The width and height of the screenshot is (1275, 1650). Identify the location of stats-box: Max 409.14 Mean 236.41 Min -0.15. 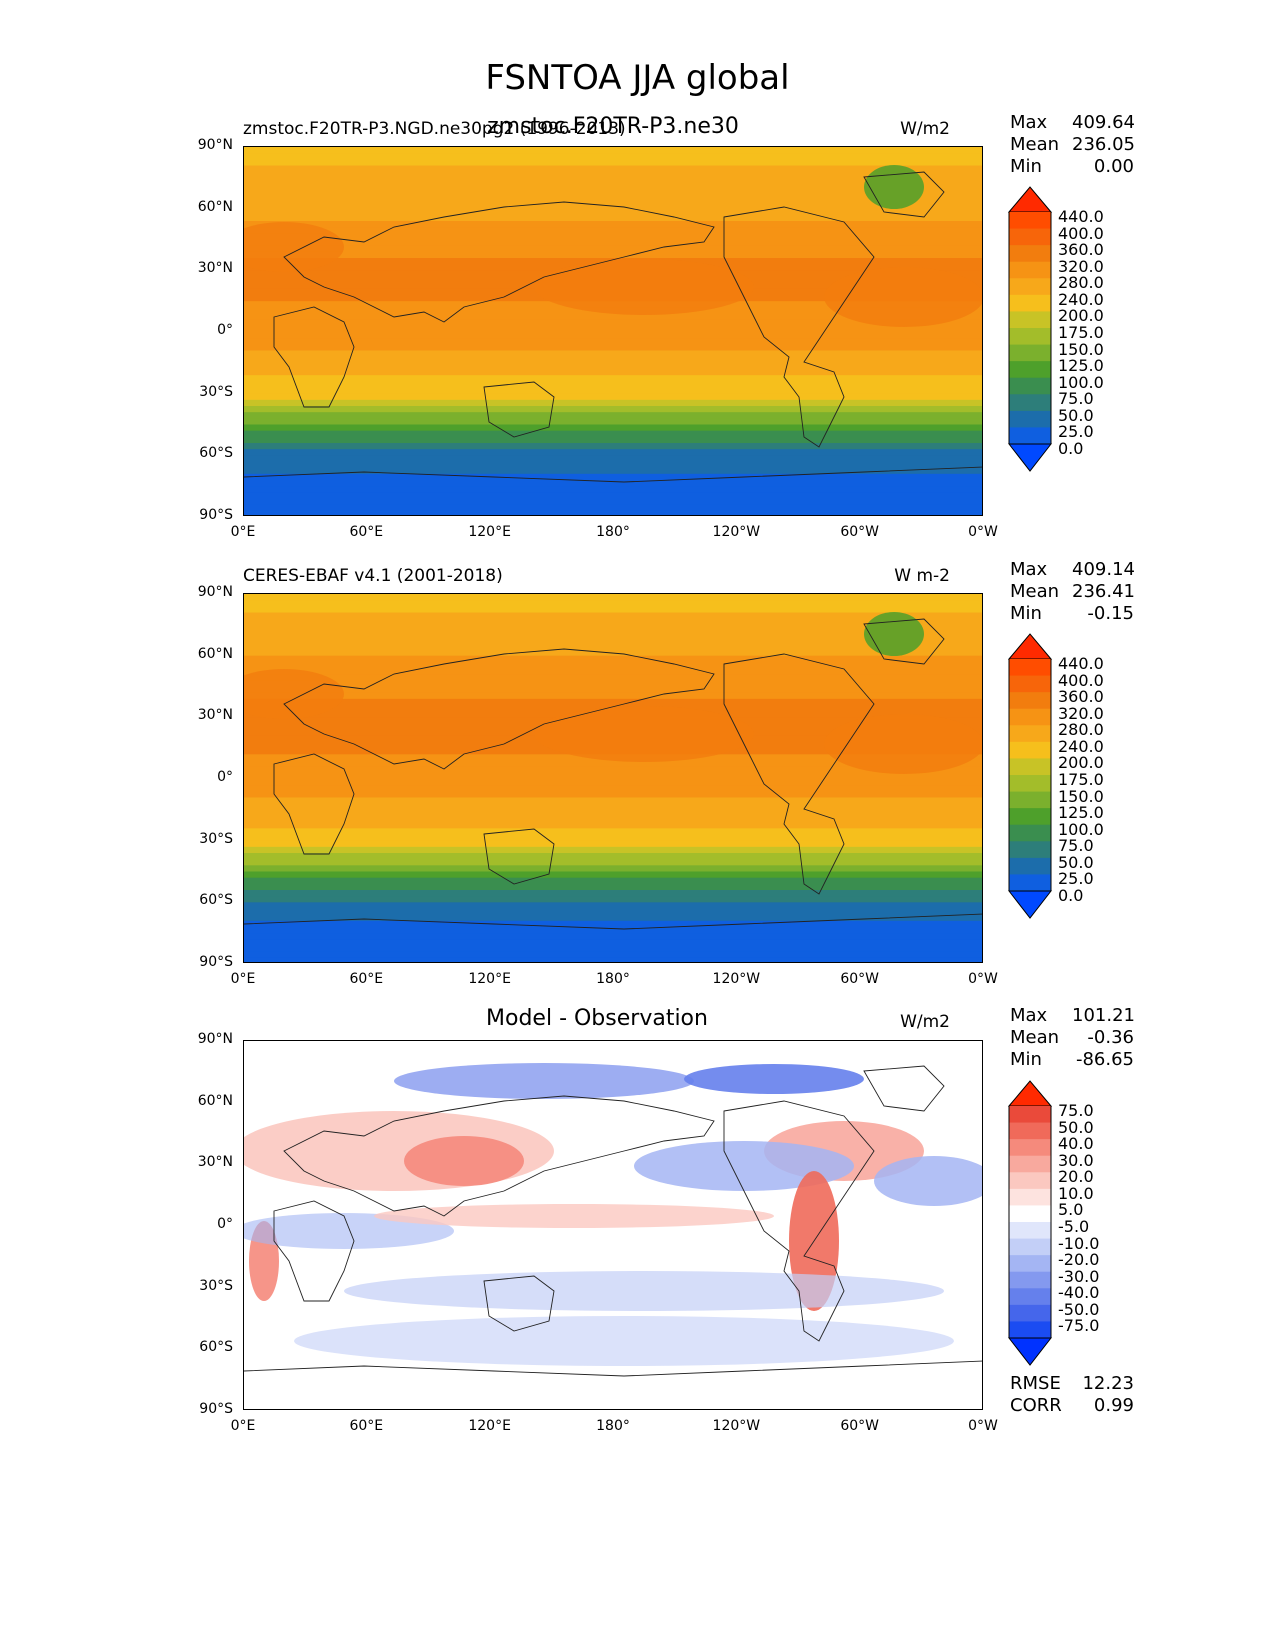
(1072, 592).